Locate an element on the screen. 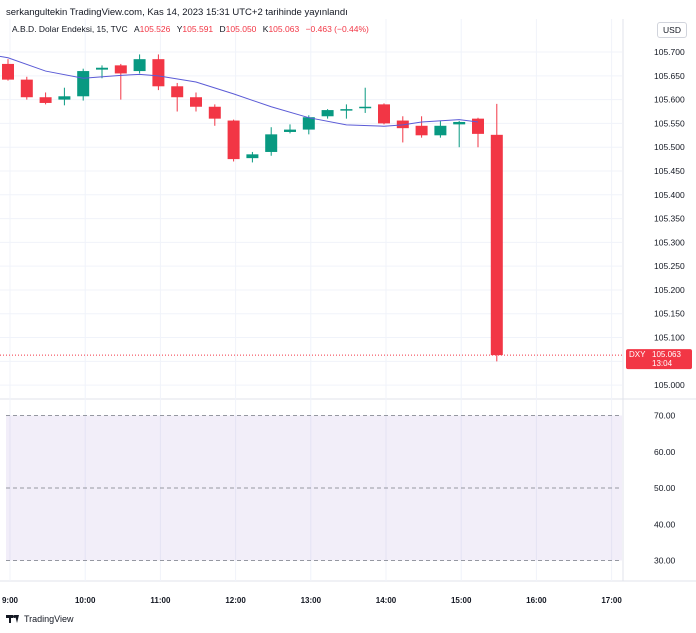  price-tick-label: 105.400 is located at coordinates (669, 195).